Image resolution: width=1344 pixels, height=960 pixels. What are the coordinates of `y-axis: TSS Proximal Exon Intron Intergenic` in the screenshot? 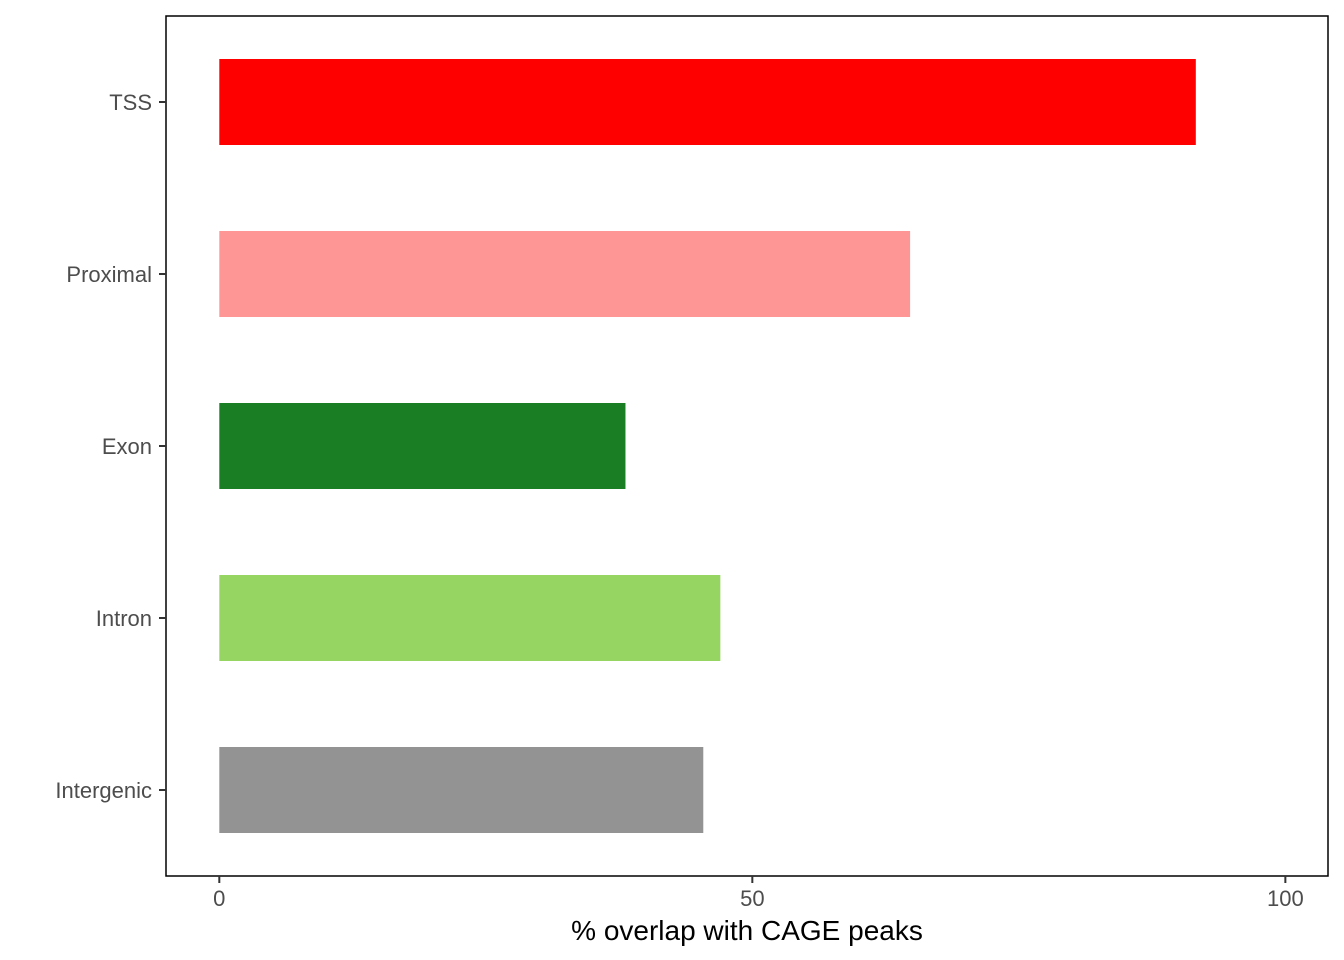 It's located at (110, 446).